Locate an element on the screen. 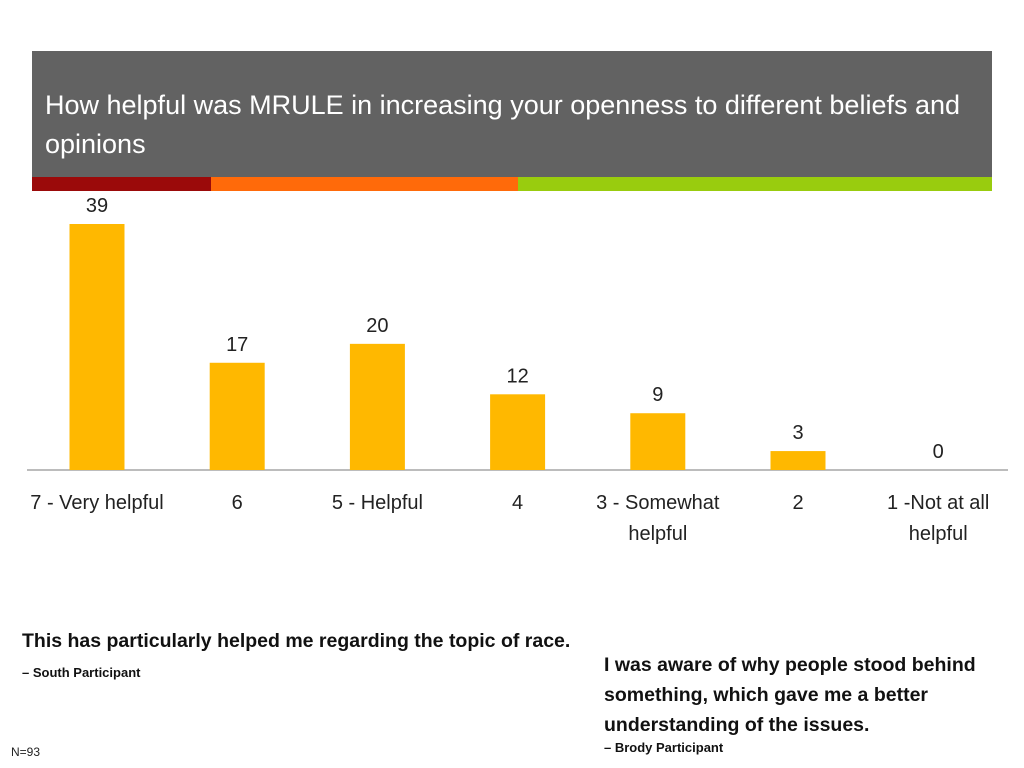 The width and height of the screenshot is (1024, 768). bar-value-label: 17 is located at coordinates (237, 345).